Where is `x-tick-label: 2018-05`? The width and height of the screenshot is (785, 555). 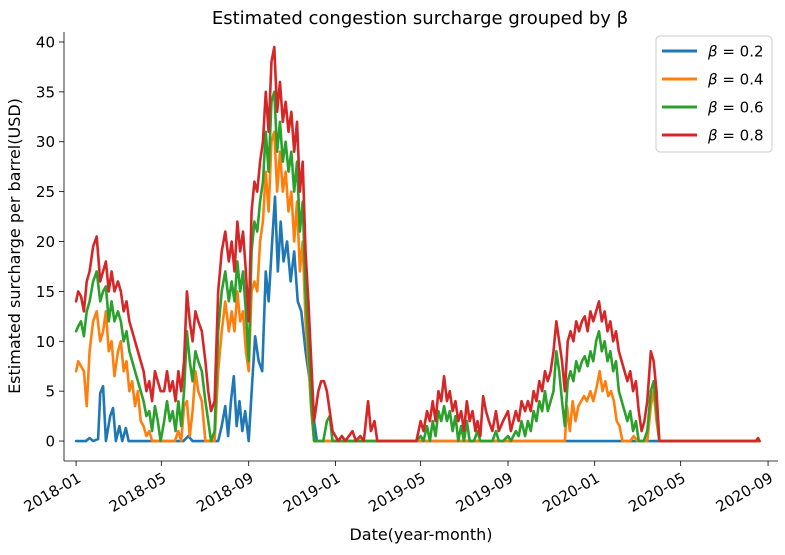 x-tick-label: 2018-05 is located at coordinates (137, 492).